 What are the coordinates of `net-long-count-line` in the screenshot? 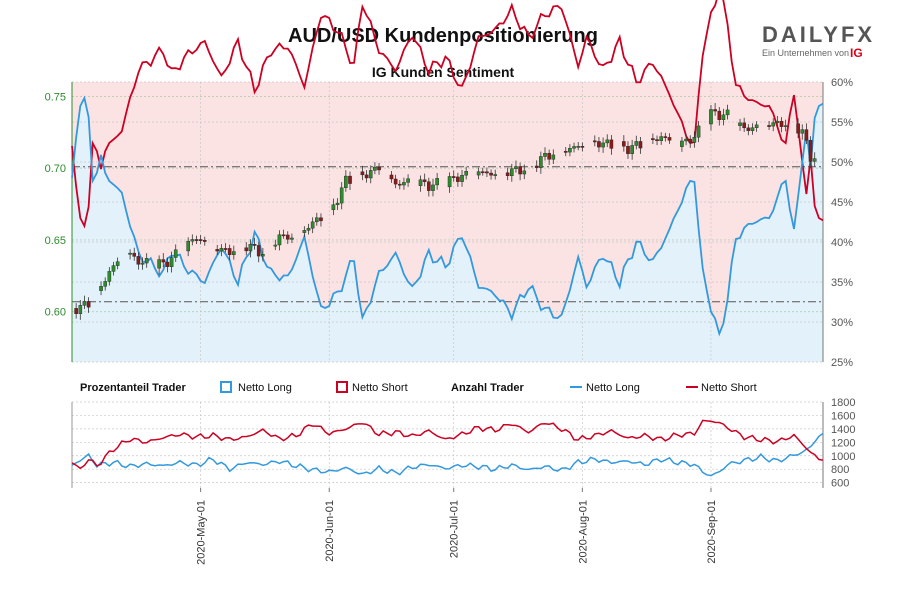 It's located at (447, 454).